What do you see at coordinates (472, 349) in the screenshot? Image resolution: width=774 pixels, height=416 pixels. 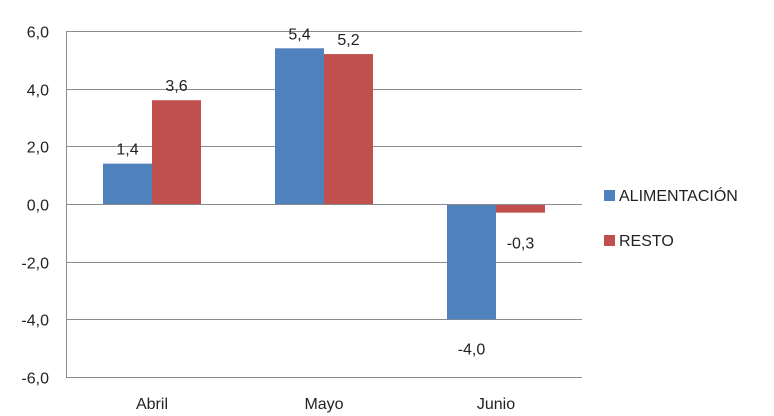 I see `data-label: -4,0` at bounding box center [472, 349].